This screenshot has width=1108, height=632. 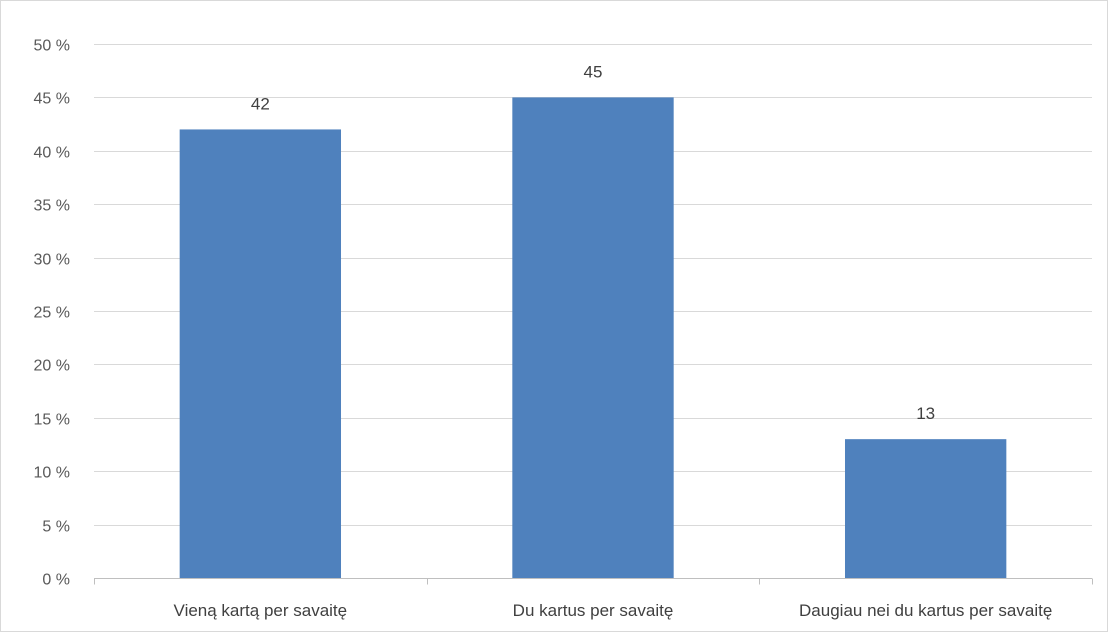 I want to click on y-tick-label: 40 %, so click(x=52, y=153).